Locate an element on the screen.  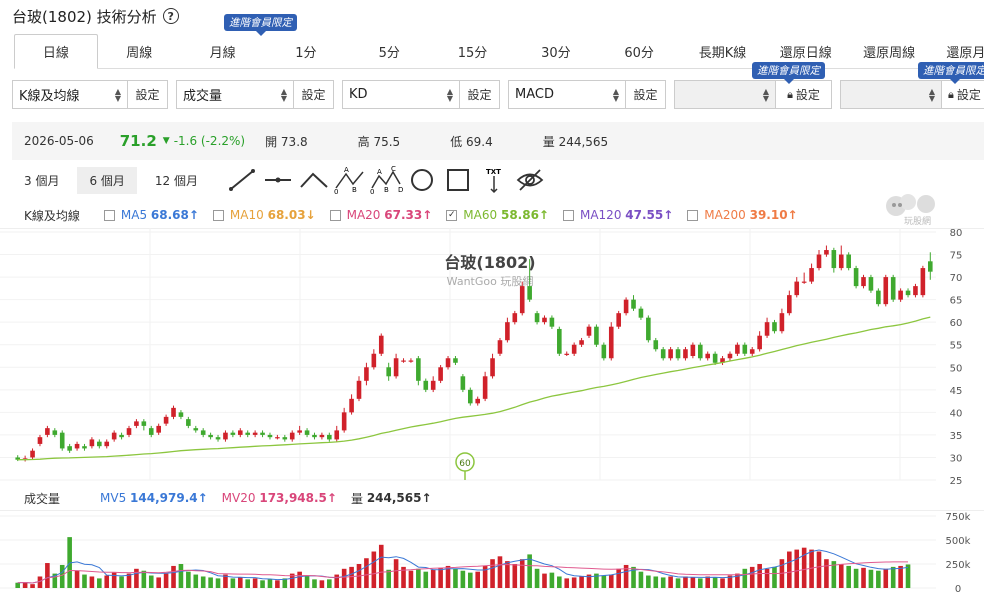
settings-button-4: 設定 is located at coordinates (646, 94).